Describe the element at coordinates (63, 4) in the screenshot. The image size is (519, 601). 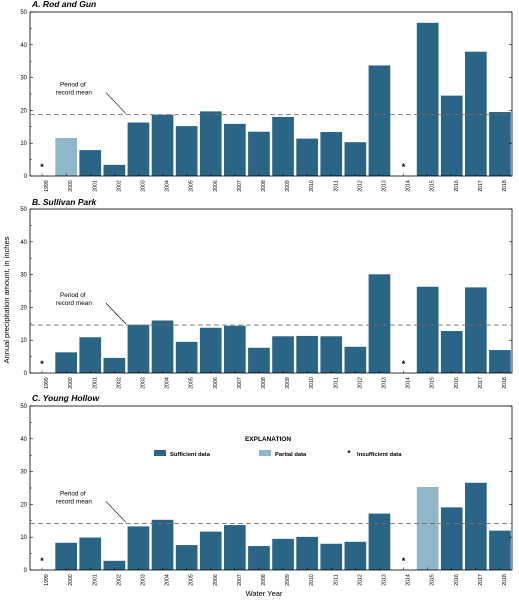
I see `panel-title: A. Rod and Gun` at that location.